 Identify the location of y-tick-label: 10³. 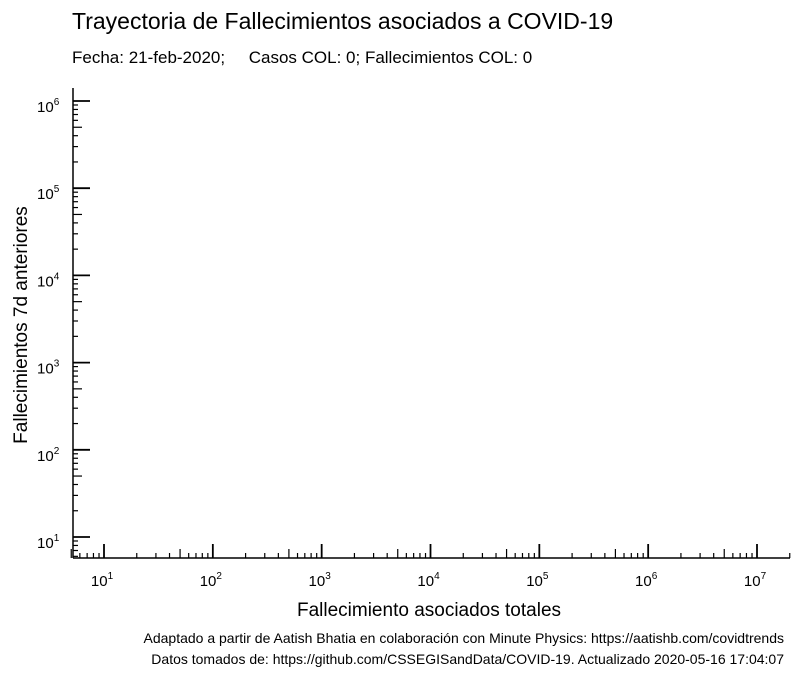
(48, 368).